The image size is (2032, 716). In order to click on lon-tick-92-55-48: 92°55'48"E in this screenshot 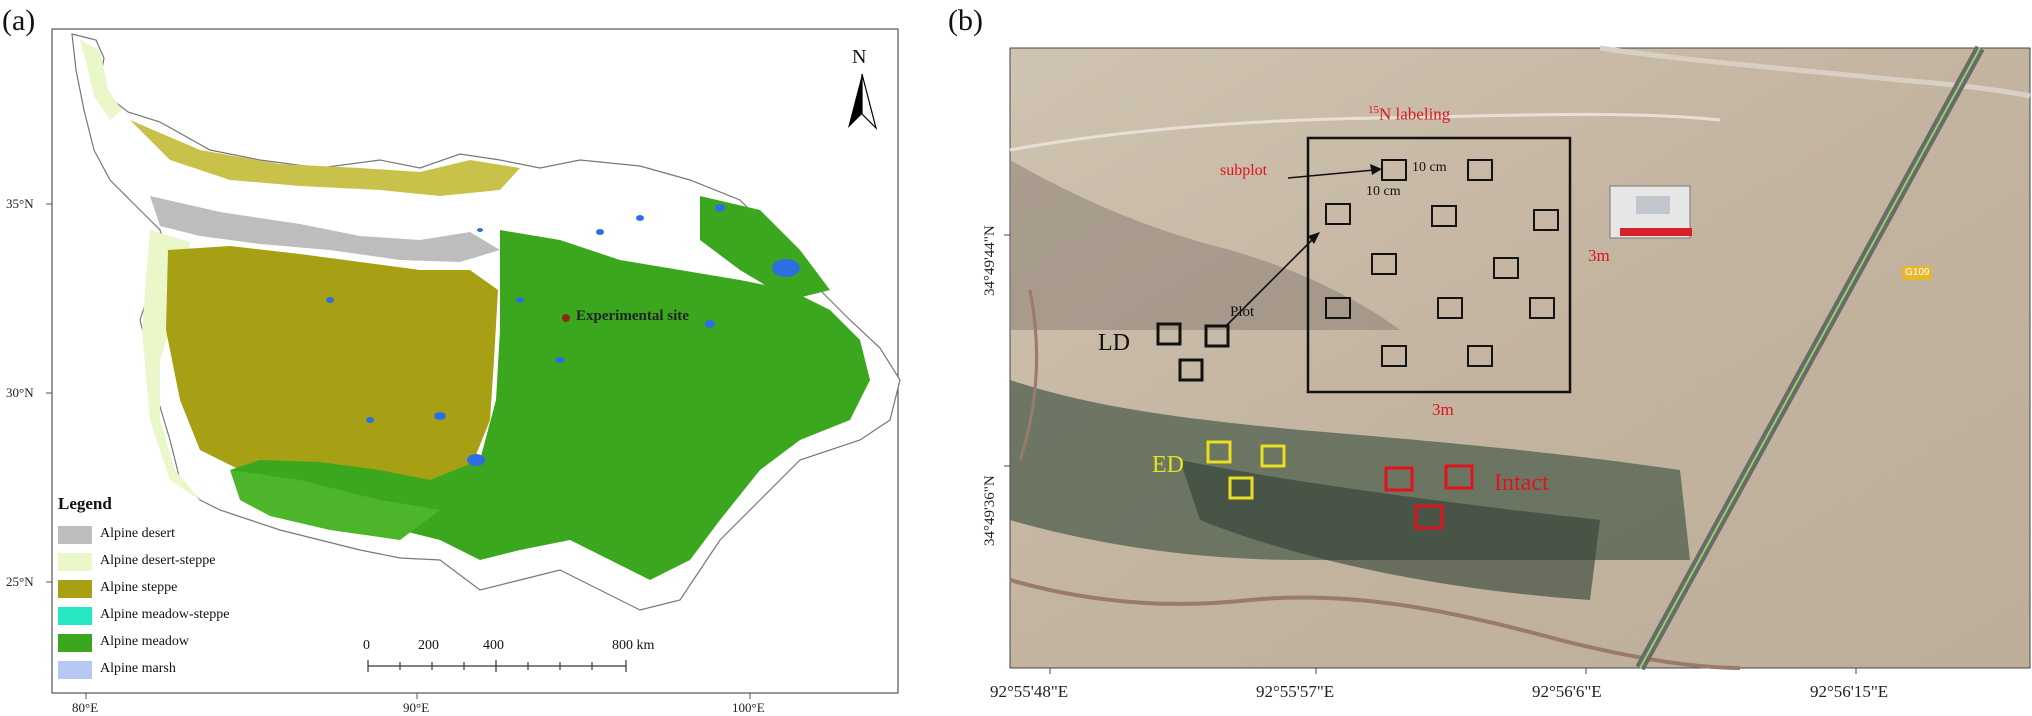, I will do `click(1029, 691)`.